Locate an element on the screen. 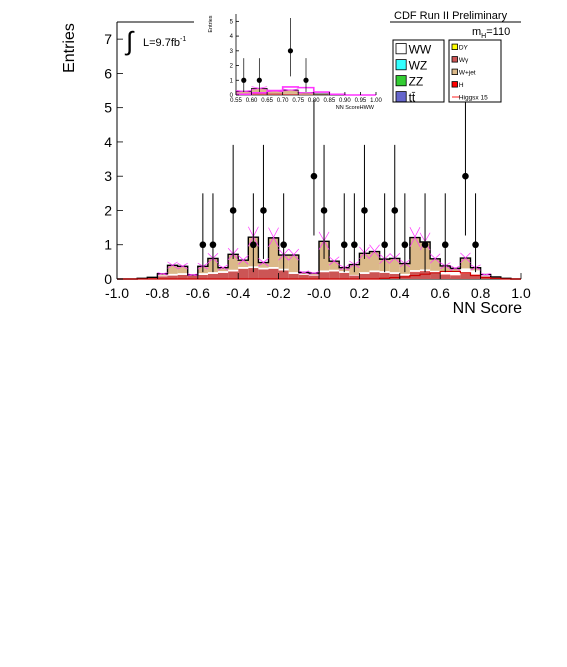 The width and height of the screenshot is (567, 667). inset-x-tick-label-6: 0.85 is located at coordinates (329, 101).